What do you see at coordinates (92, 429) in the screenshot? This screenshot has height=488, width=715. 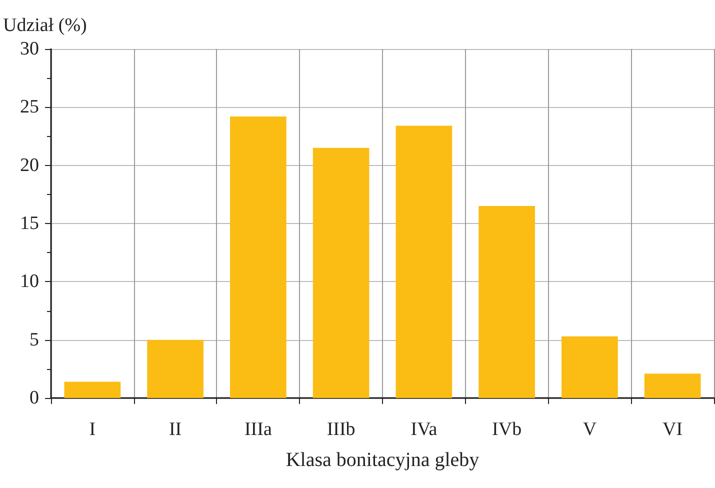 I see `x-tick-label: I` at bounding box center [92, 429].